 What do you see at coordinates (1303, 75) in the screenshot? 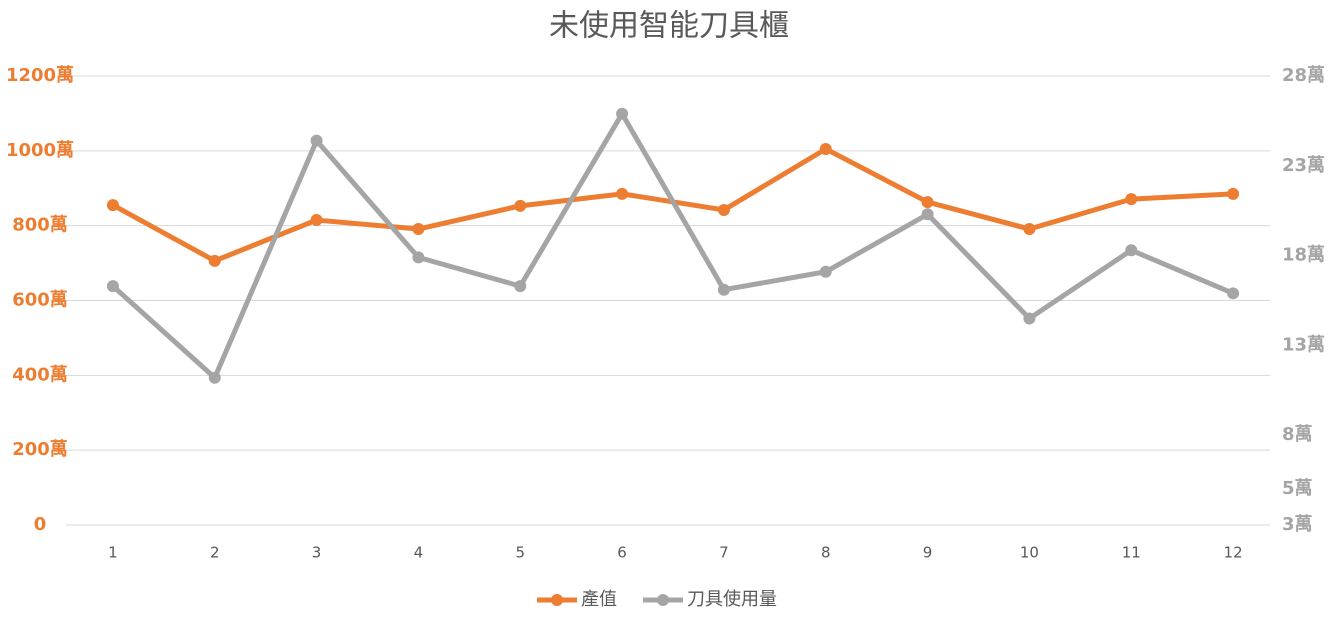
I see `y2-tick-label: 28萬` at bounding box center [1303, 75].